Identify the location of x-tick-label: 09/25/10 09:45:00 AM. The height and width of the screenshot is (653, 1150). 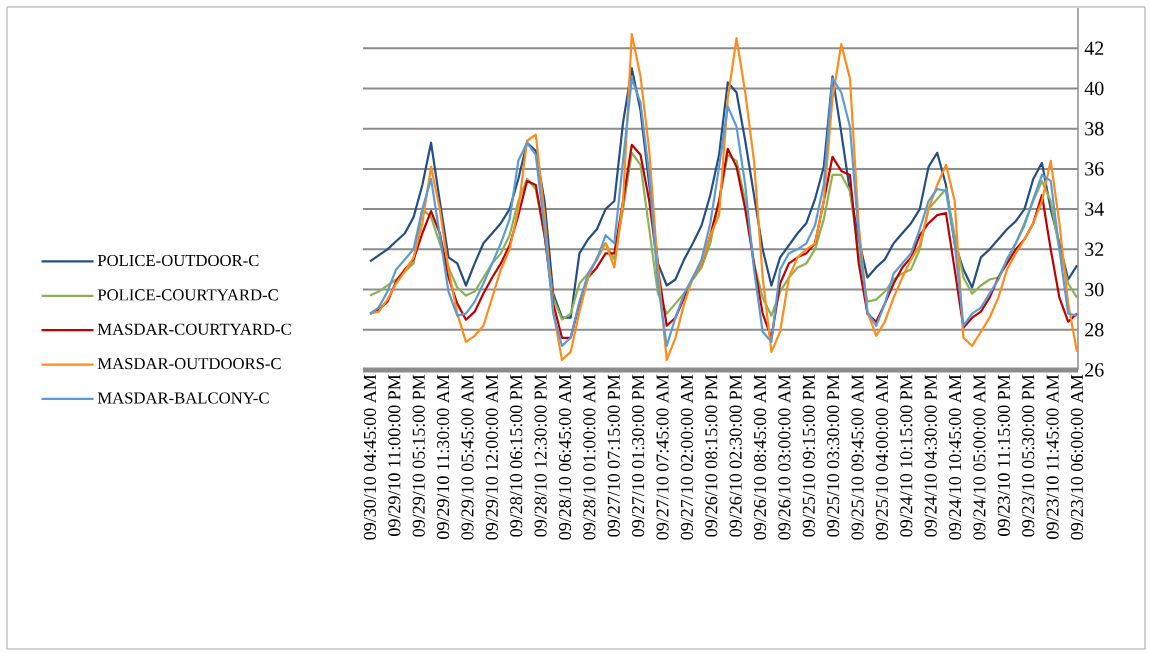
(857, 457).